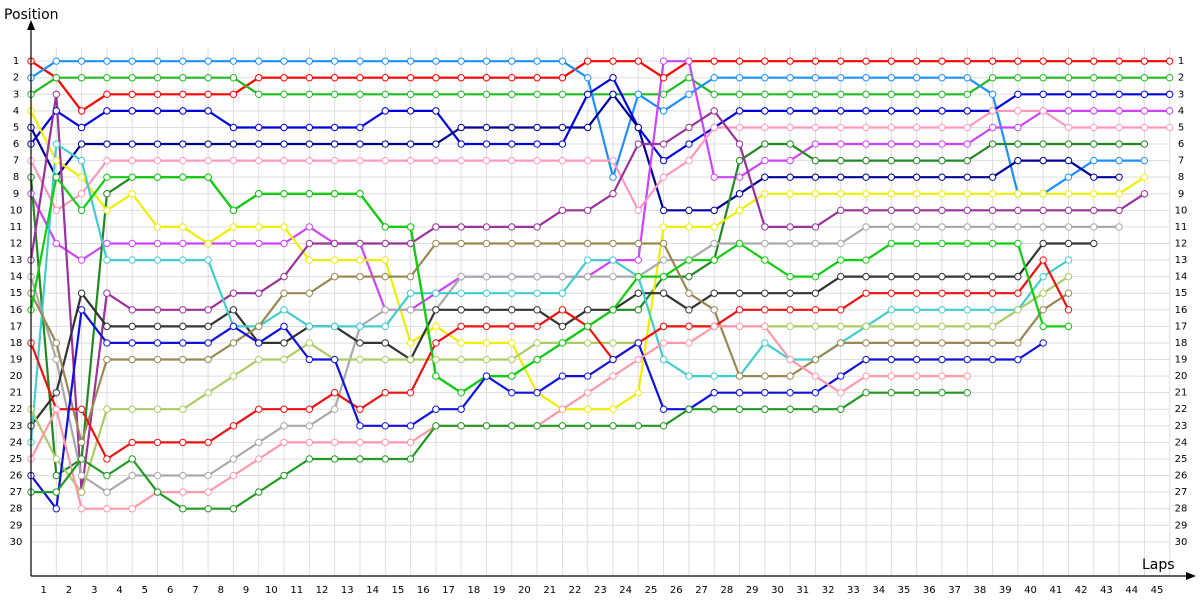 This screenshot has width=1200, height=600. I want to click on y-tick-label-right: 13, so click(1181, 260).